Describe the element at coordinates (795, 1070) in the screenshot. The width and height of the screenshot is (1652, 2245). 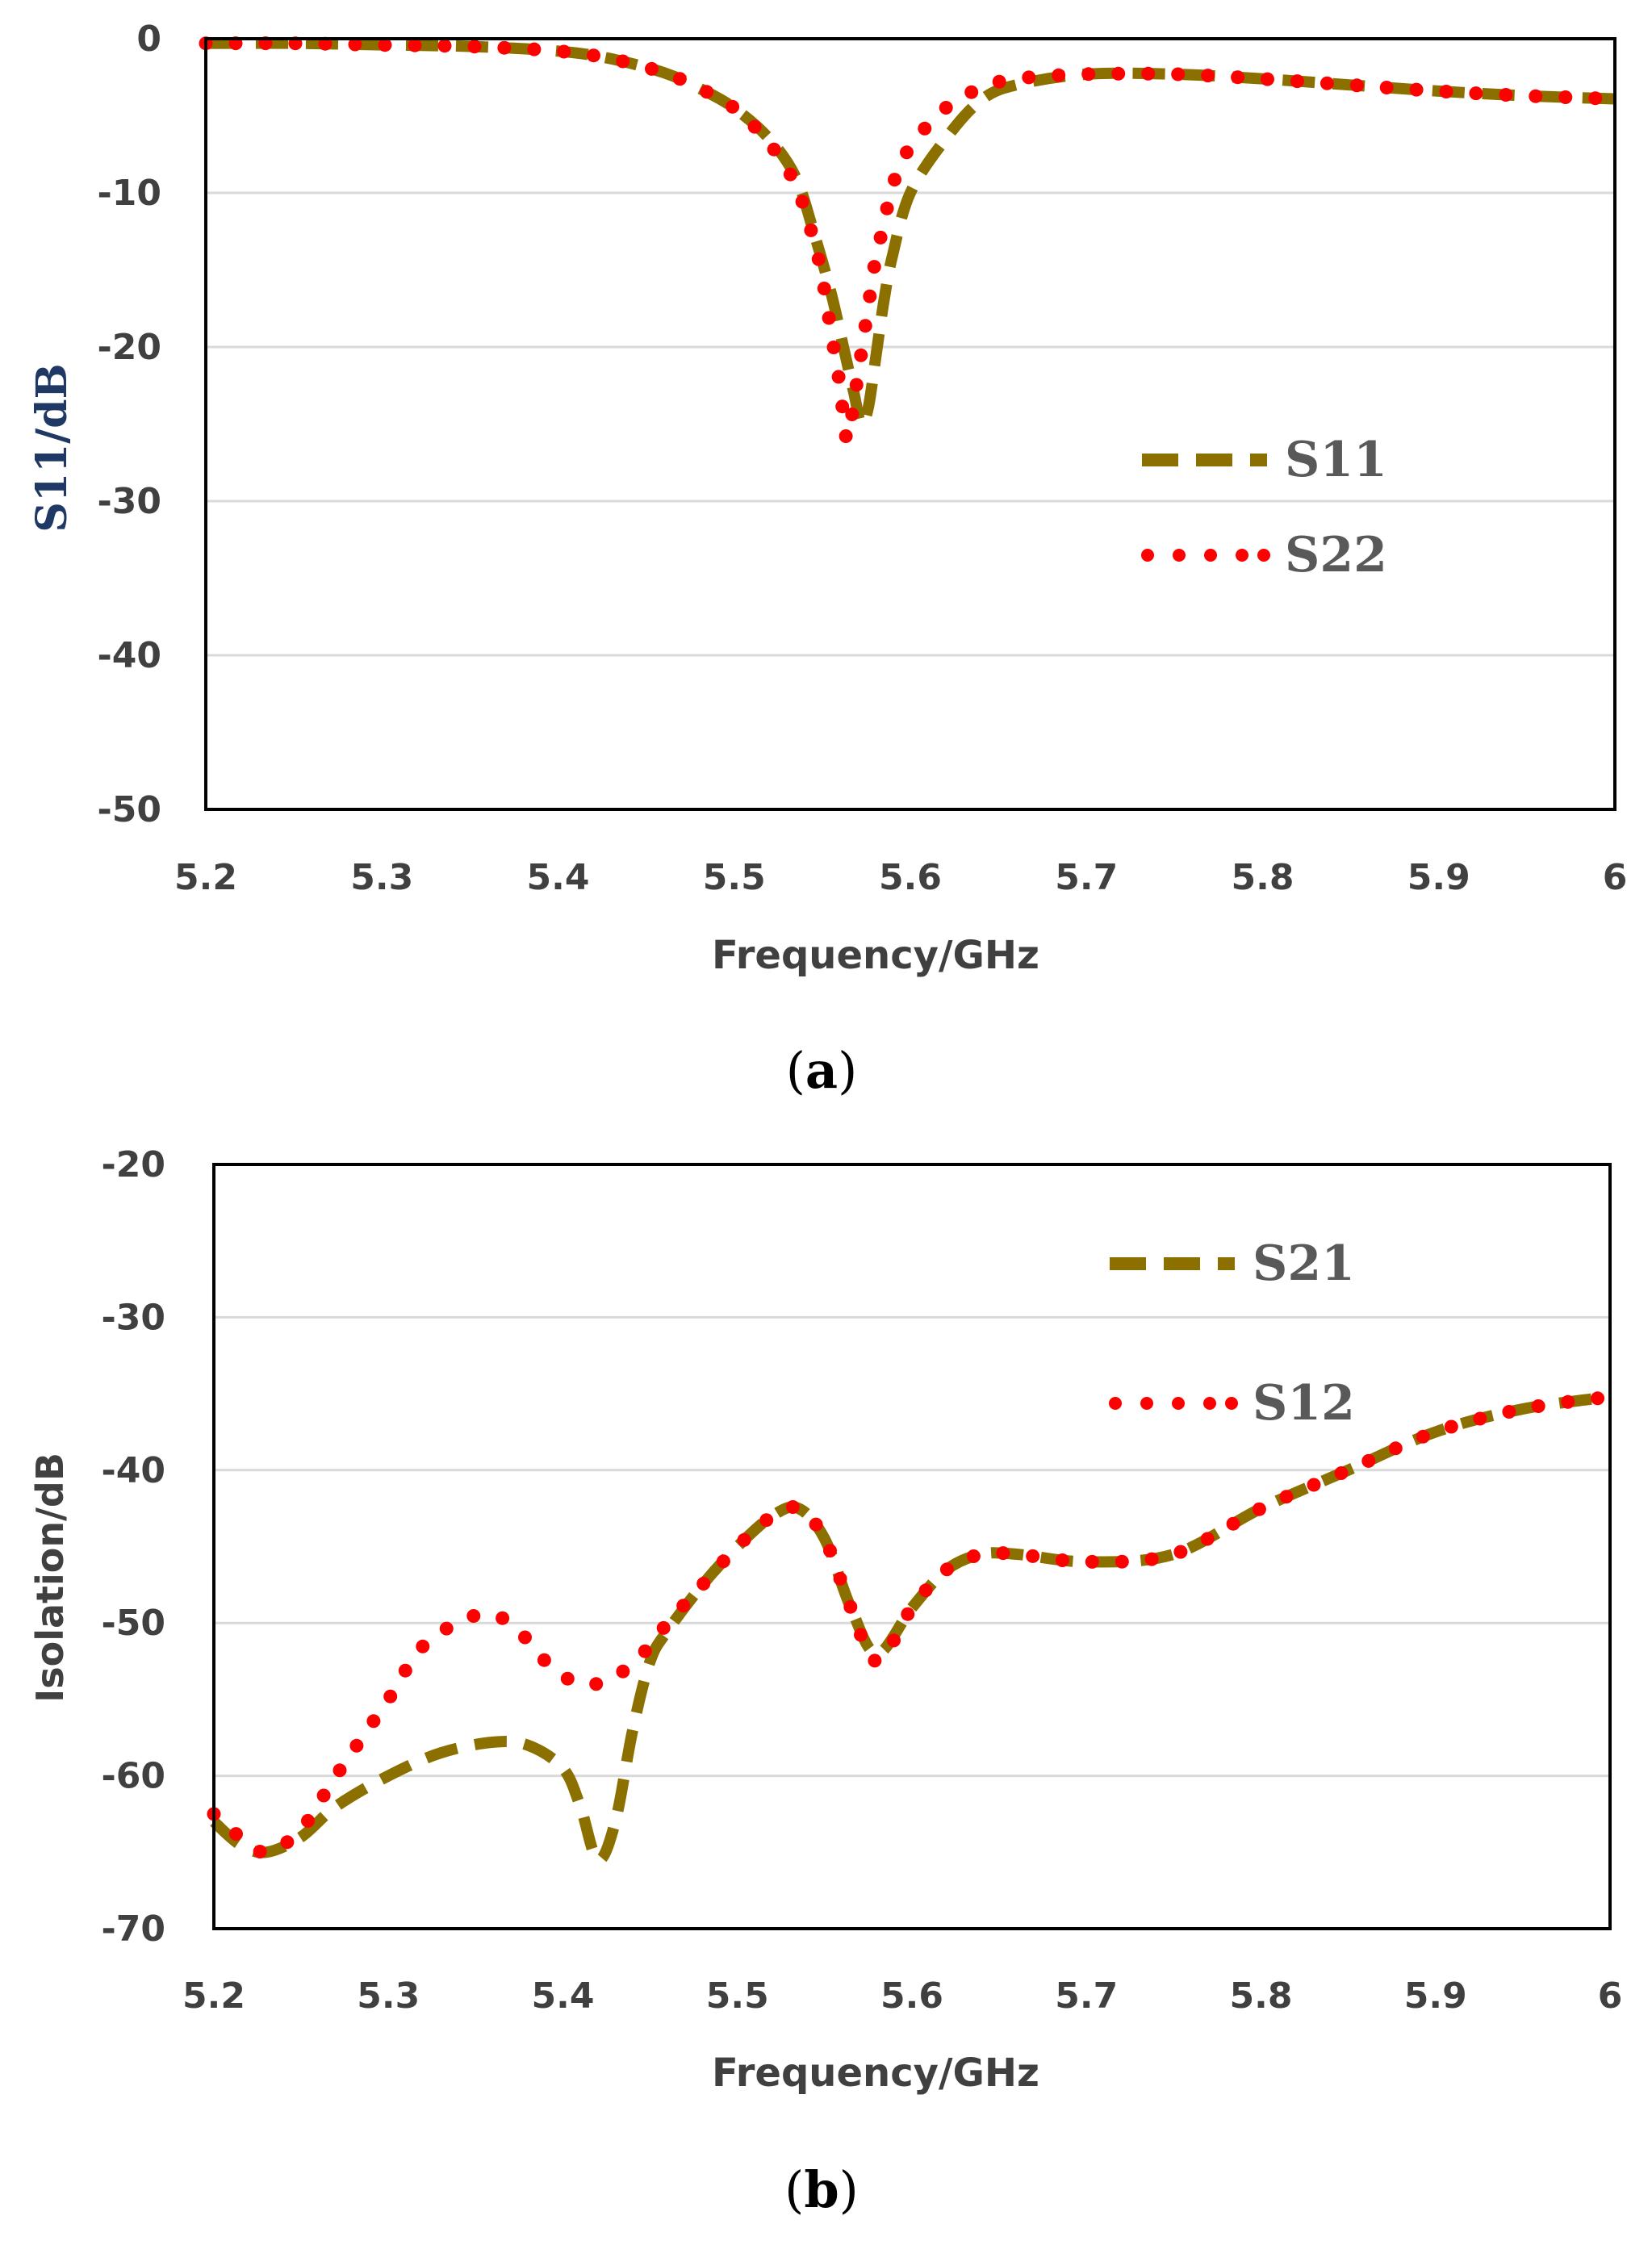
I see `chart-a-caption-open: (` at that location.